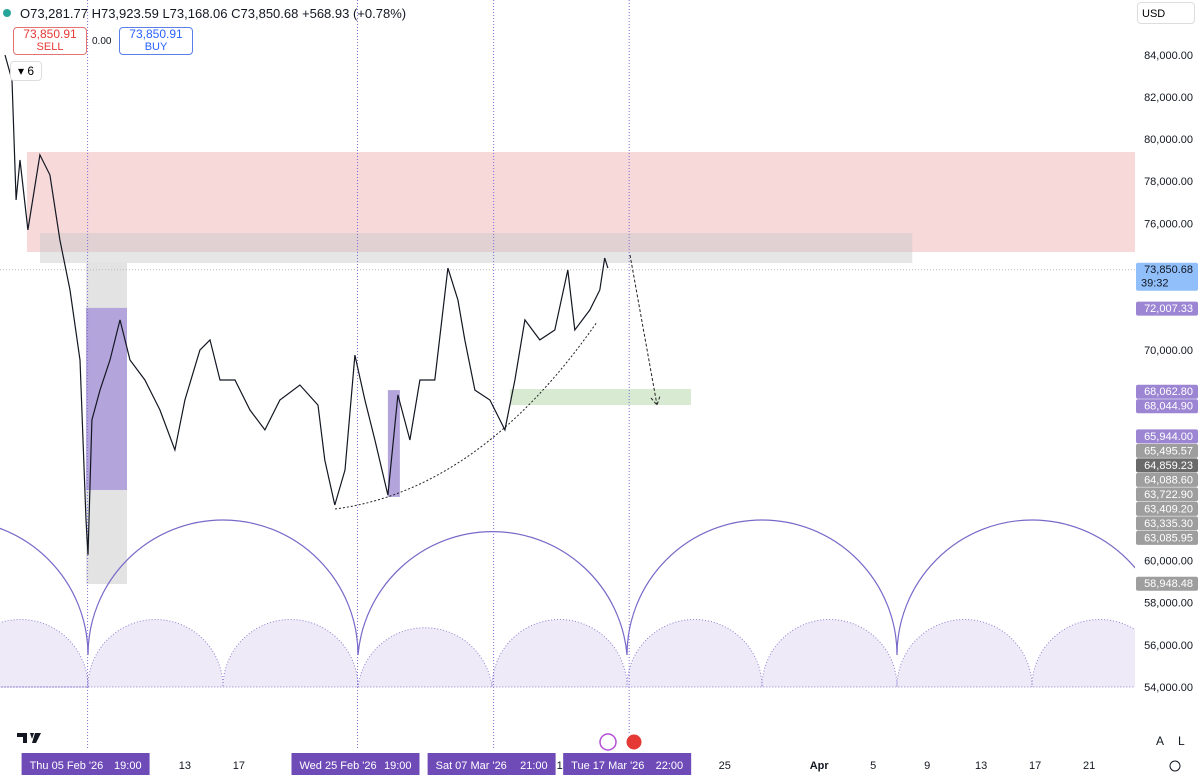 This screenshot has height=775, width=1200. What do you see at coordinates (26, 71) in the screenshot?
I see `interval-toggle: ▾ 6` at bounding box center [26, 71].